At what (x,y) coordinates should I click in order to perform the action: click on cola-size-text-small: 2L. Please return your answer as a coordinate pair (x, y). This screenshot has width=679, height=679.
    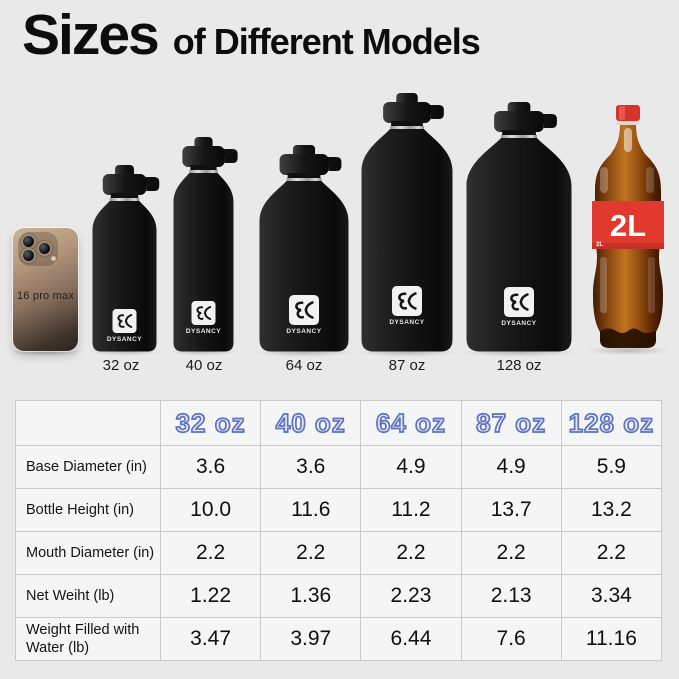
    Looking at the image, I should click on (599, 245).